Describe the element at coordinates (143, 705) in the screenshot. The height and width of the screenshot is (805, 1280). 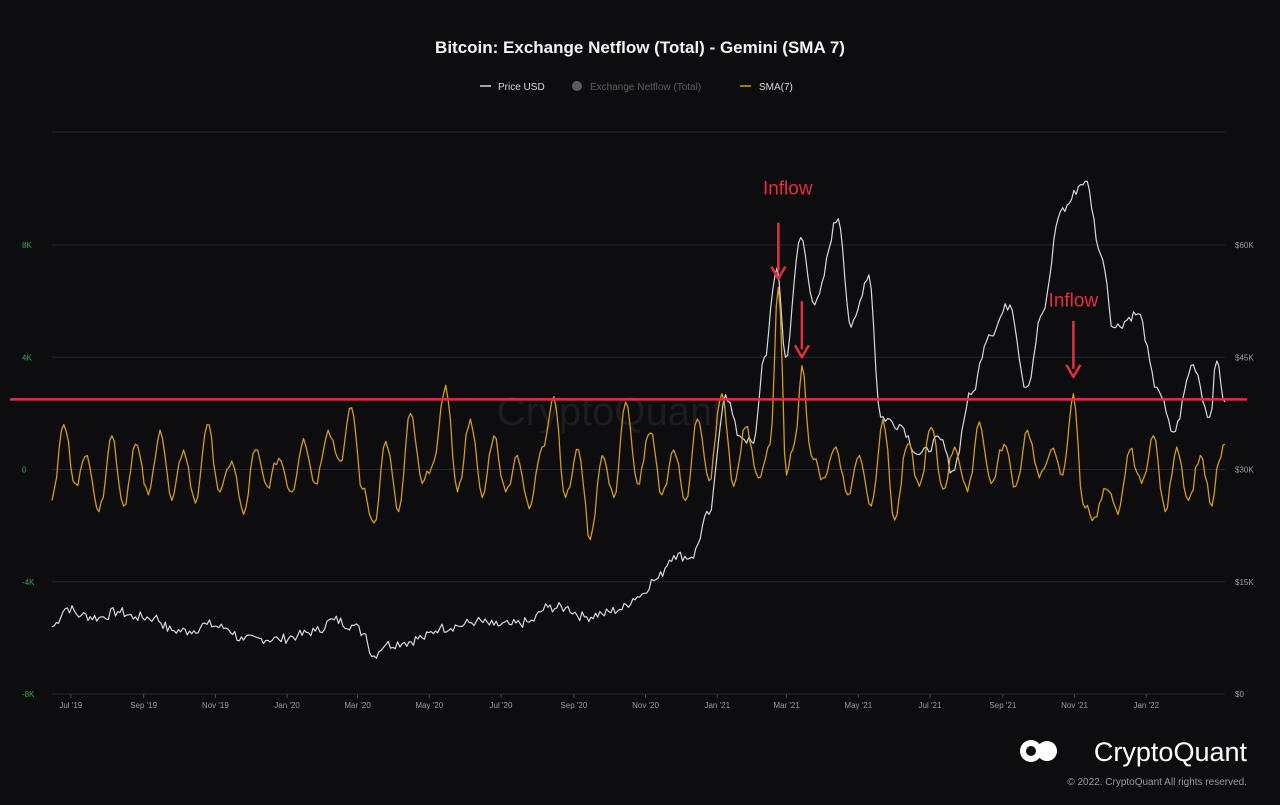
I see `x-tick-label: Sep '19` at that location.